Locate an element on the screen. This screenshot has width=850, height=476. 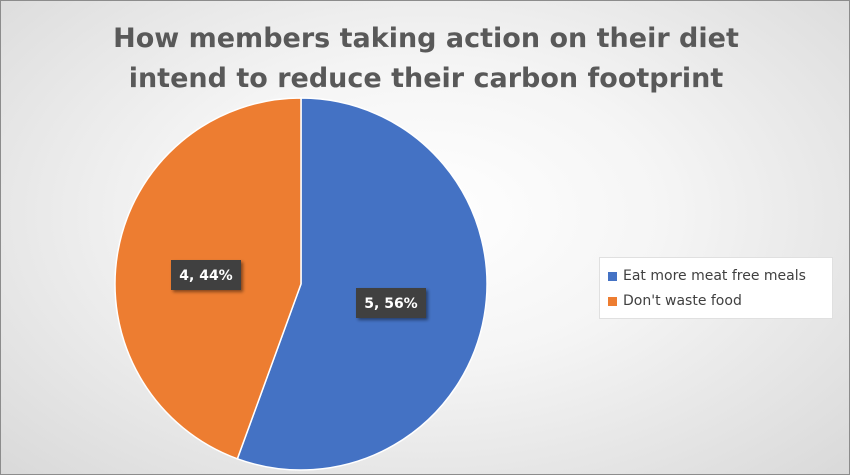
data-label-text-don-t-waste-food: 4, 44% is located at coordinates (205, 276).